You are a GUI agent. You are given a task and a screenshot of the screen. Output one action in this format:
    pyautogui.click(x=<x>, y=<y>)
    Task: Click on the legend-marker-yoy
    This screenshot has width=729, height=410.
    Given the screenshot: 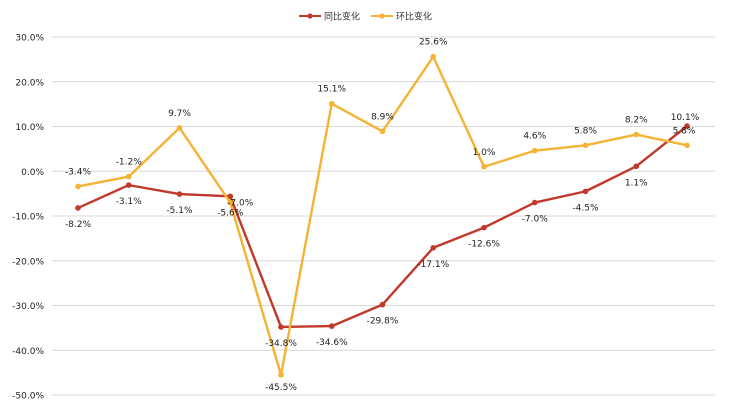 What is the action you would take?
    pyautogui.click(x=310, y=16)
    